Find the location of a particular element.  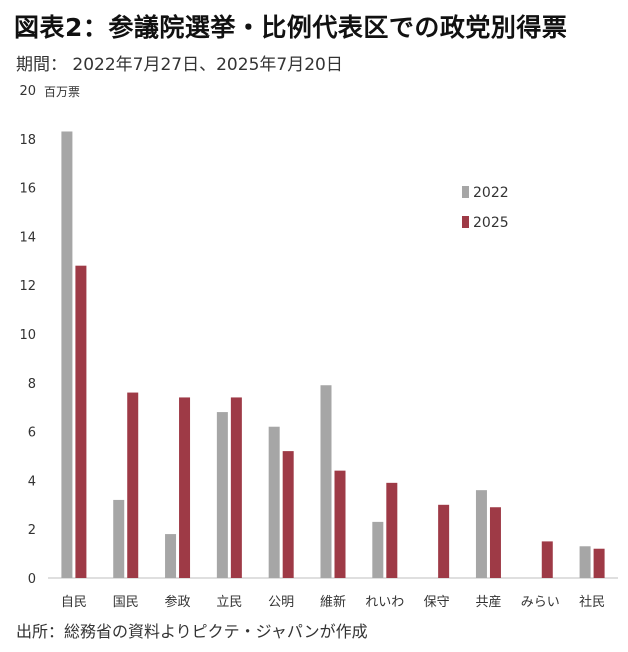

y-axis: 0 2 4 6 8 10 12 14 16 18 20 is located at coordinates (27, 335).